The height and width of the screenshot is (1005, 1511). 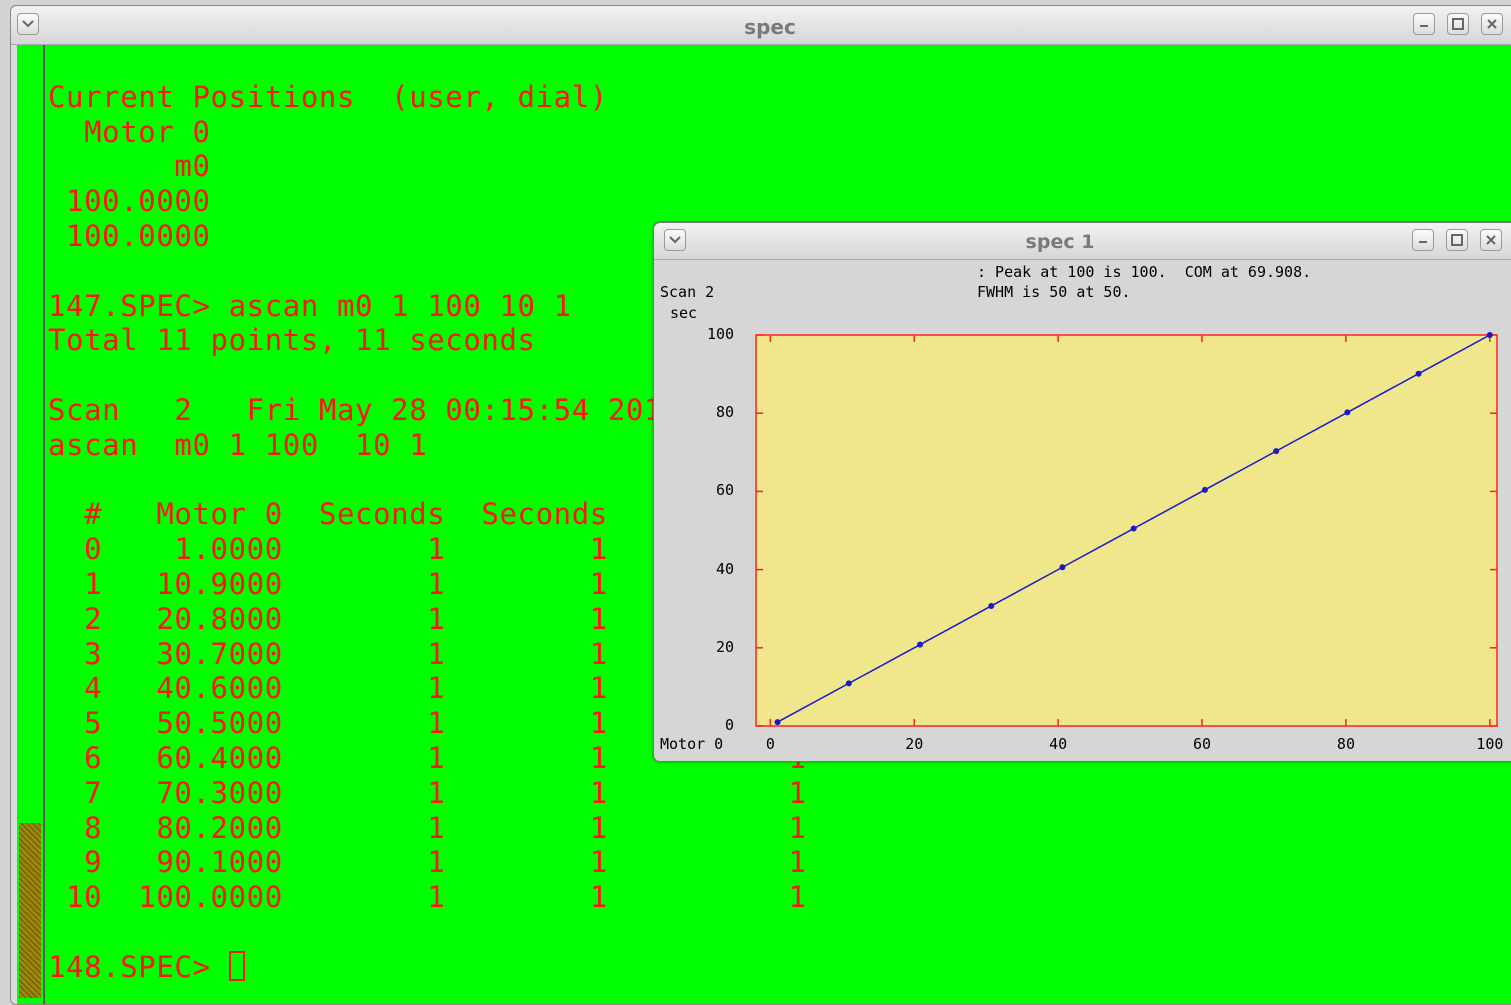 I want to click on command-prompt: 148.SPEC>, so click(x=427, y=967).